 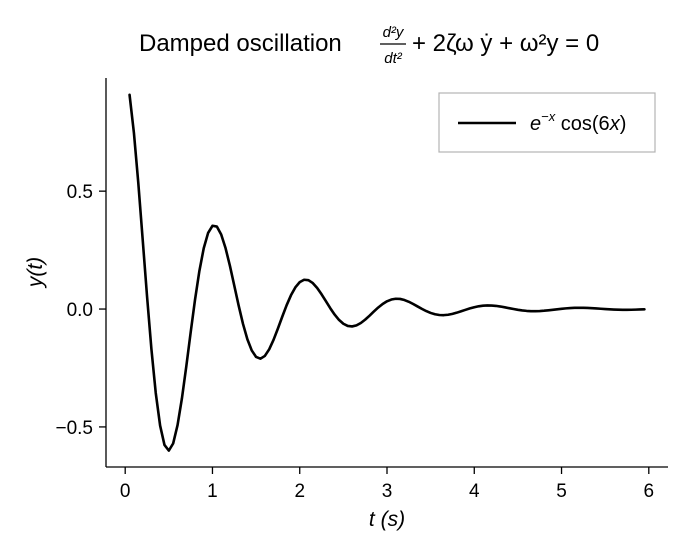 I want to click on y-tick-label: 0.5, so click(x=80, y=192).